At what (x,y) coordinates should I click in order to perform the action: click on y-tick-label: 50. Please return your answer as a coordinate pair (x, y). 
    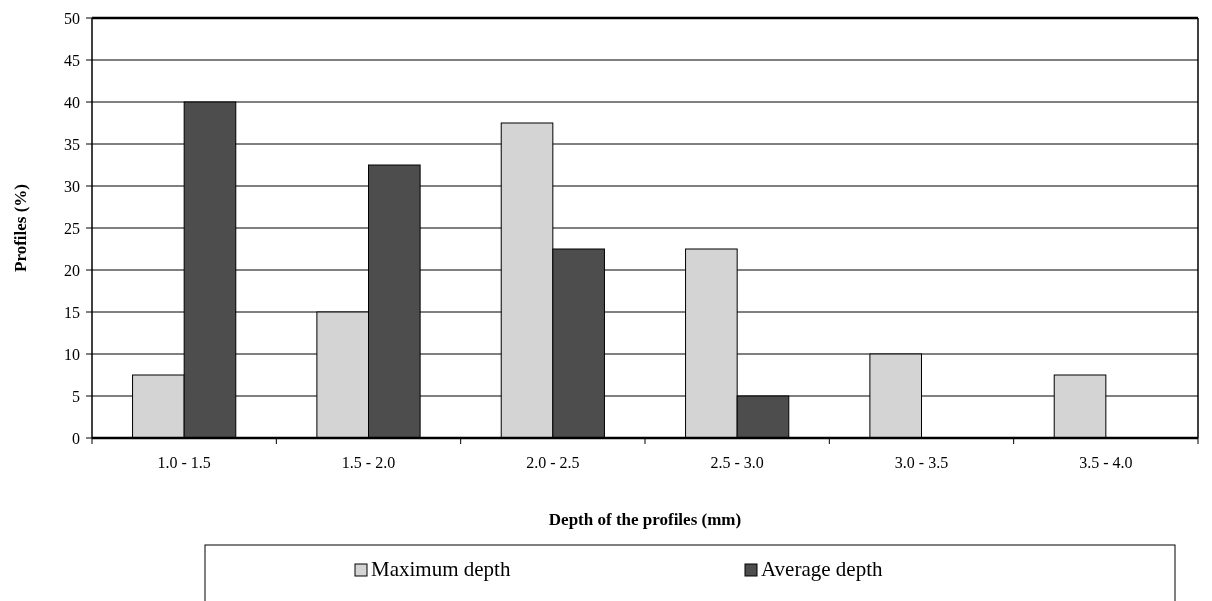
    Looking at the image, I should click on (72, 18).